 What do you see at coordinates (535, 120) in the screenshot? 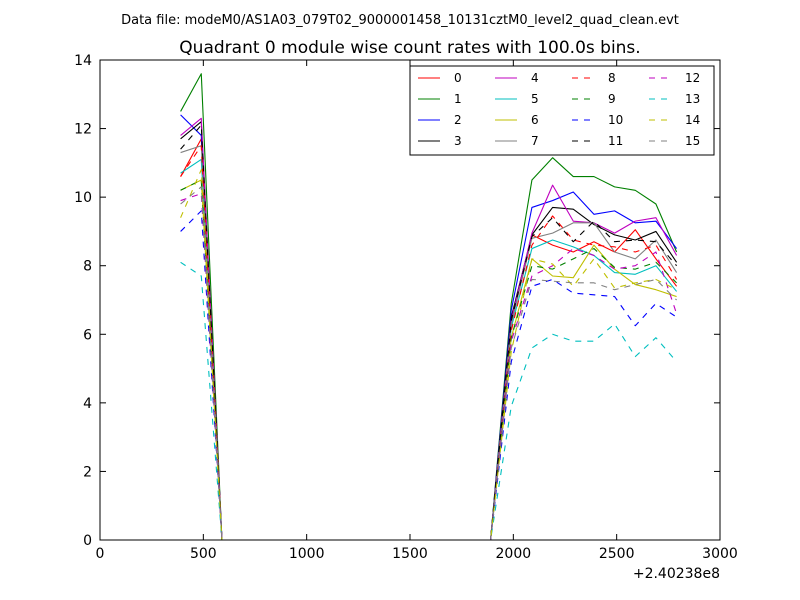
I see `legend-label-6: 6` at bounding box center [535, 120].